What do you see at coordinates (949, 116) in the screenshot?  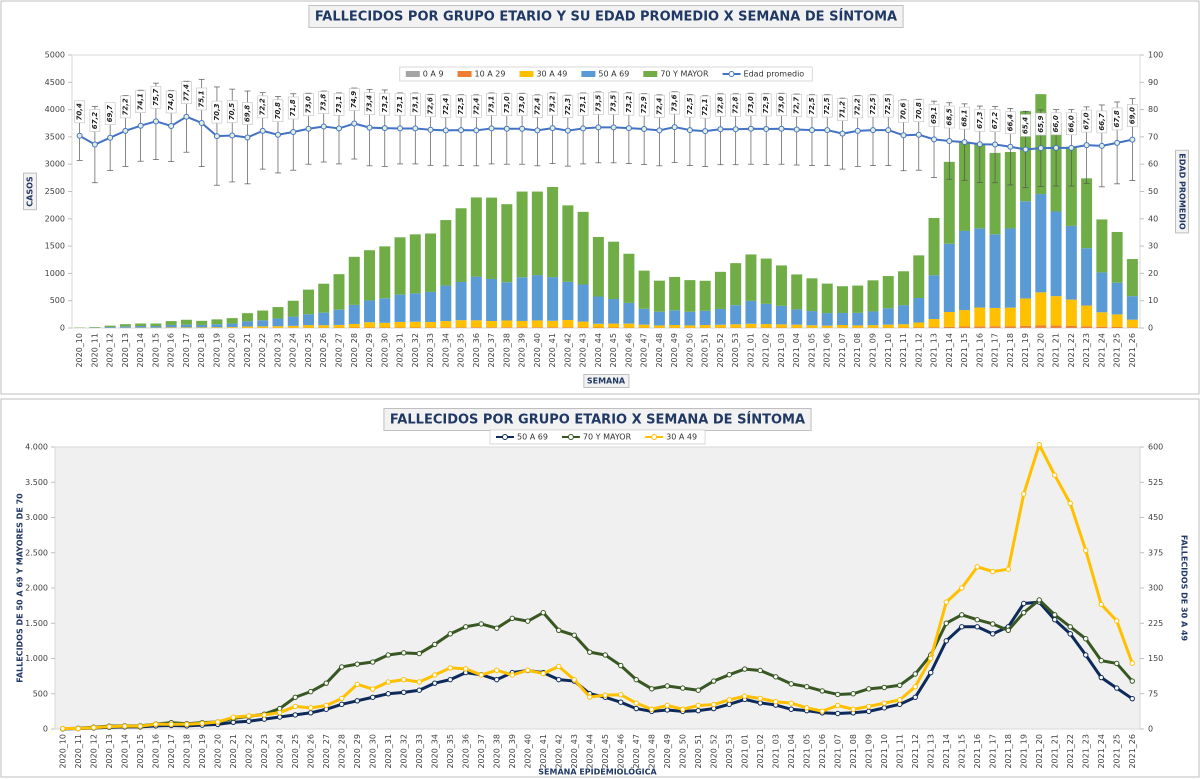 I see `data-label: 68,5` at bounding box center [949, 116].